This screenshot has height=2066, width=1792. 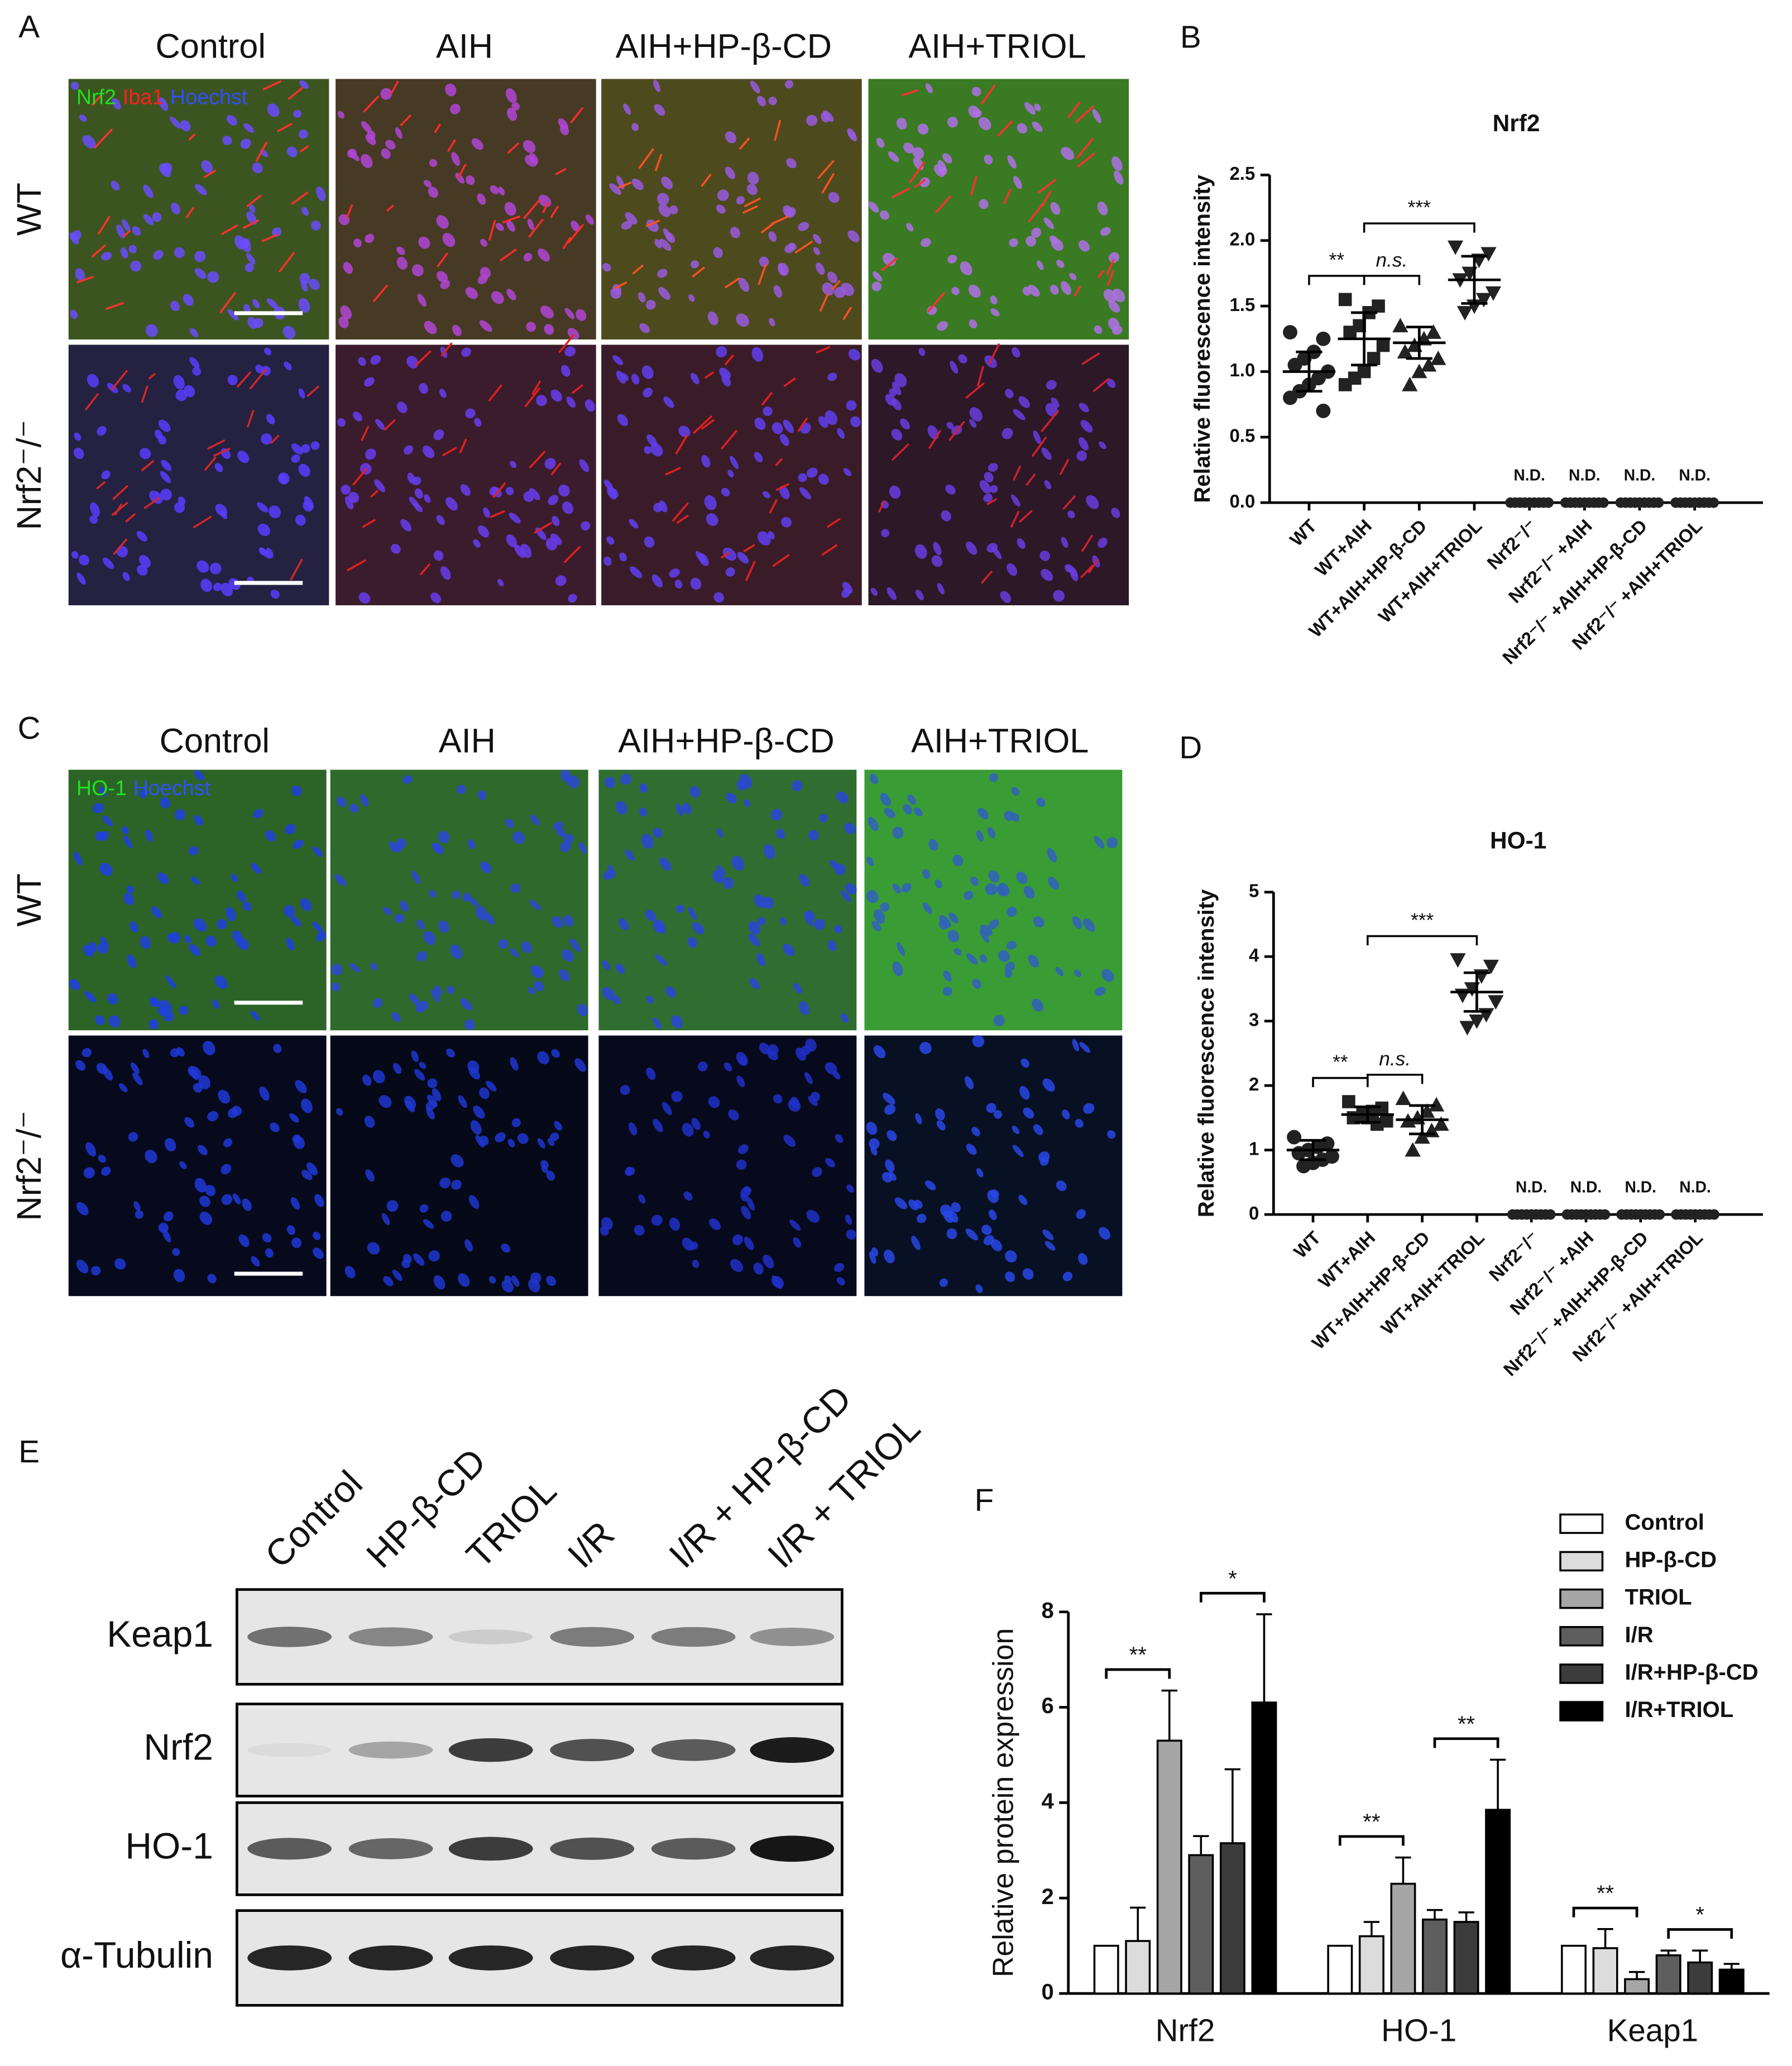 What do you see at coordinates (1679, 1709) in the screenshot?
I see `legend-label: I/R+TRIOL` at bounding box center [1679, 1709].